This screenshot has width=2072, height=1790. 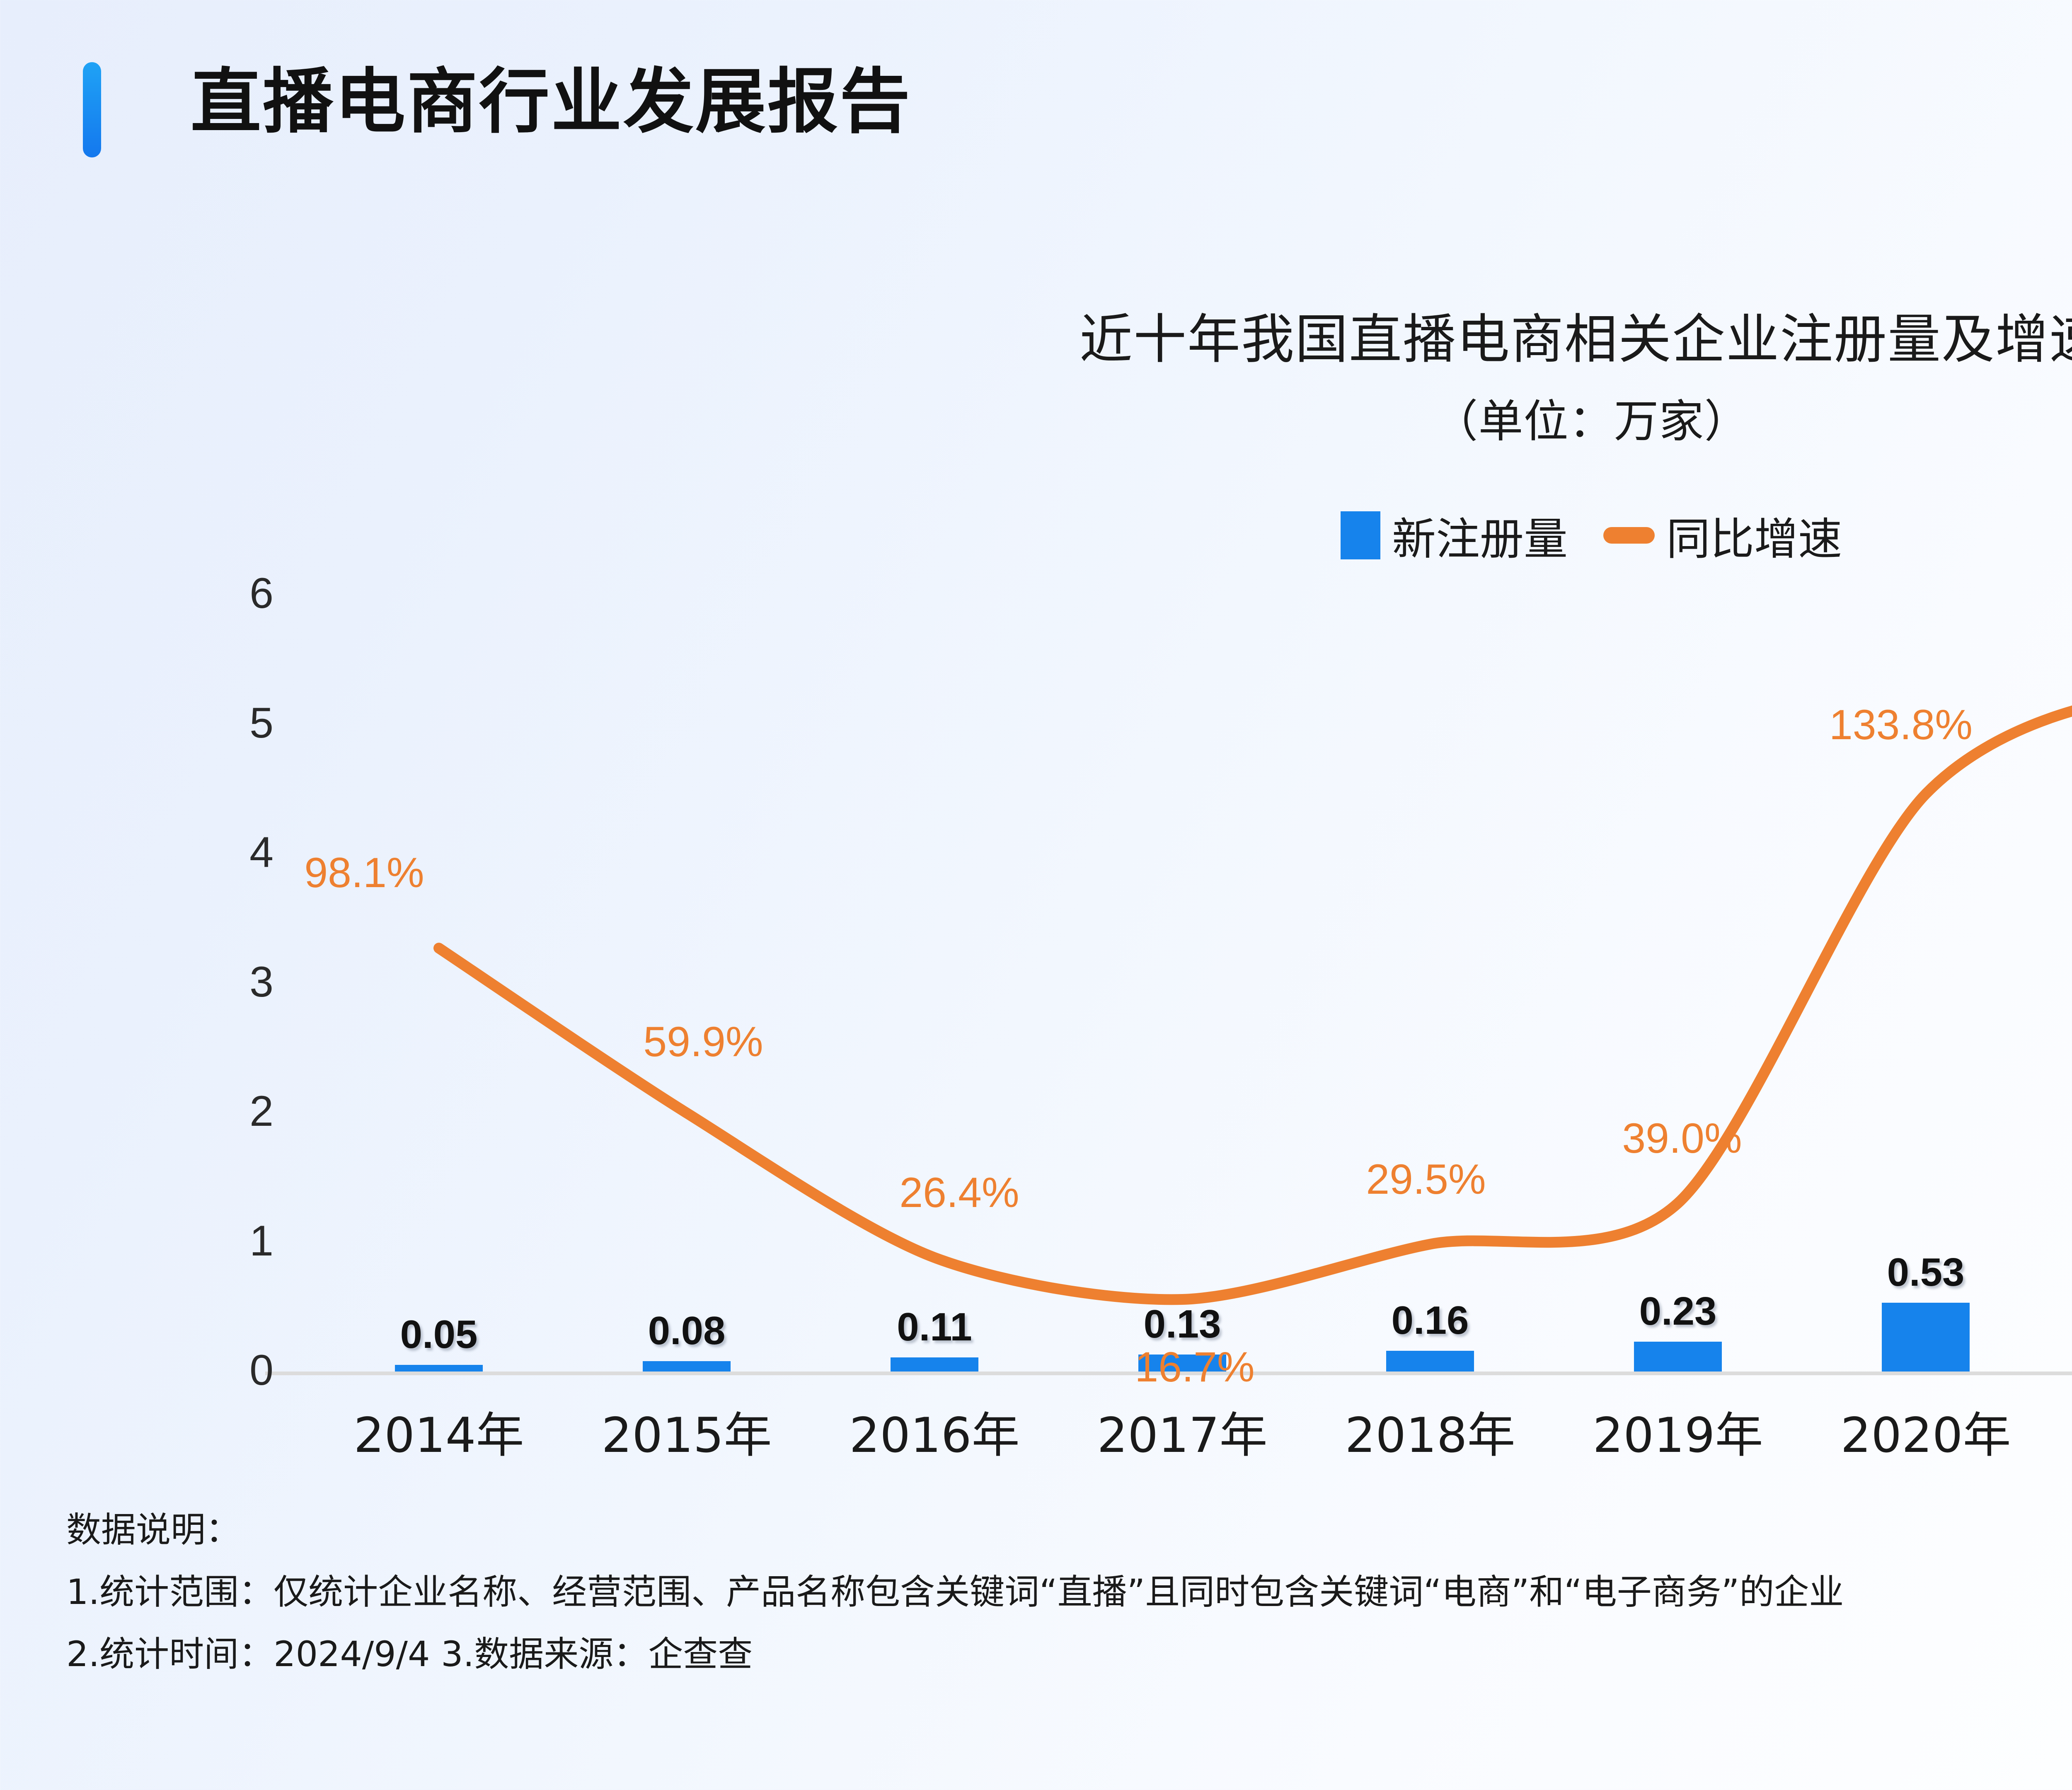 What do you see at coordinates (1426, 1179) in the screenshot?
I see `growth-rate-label: 29.5%` at bounding box center [1426, 1179].